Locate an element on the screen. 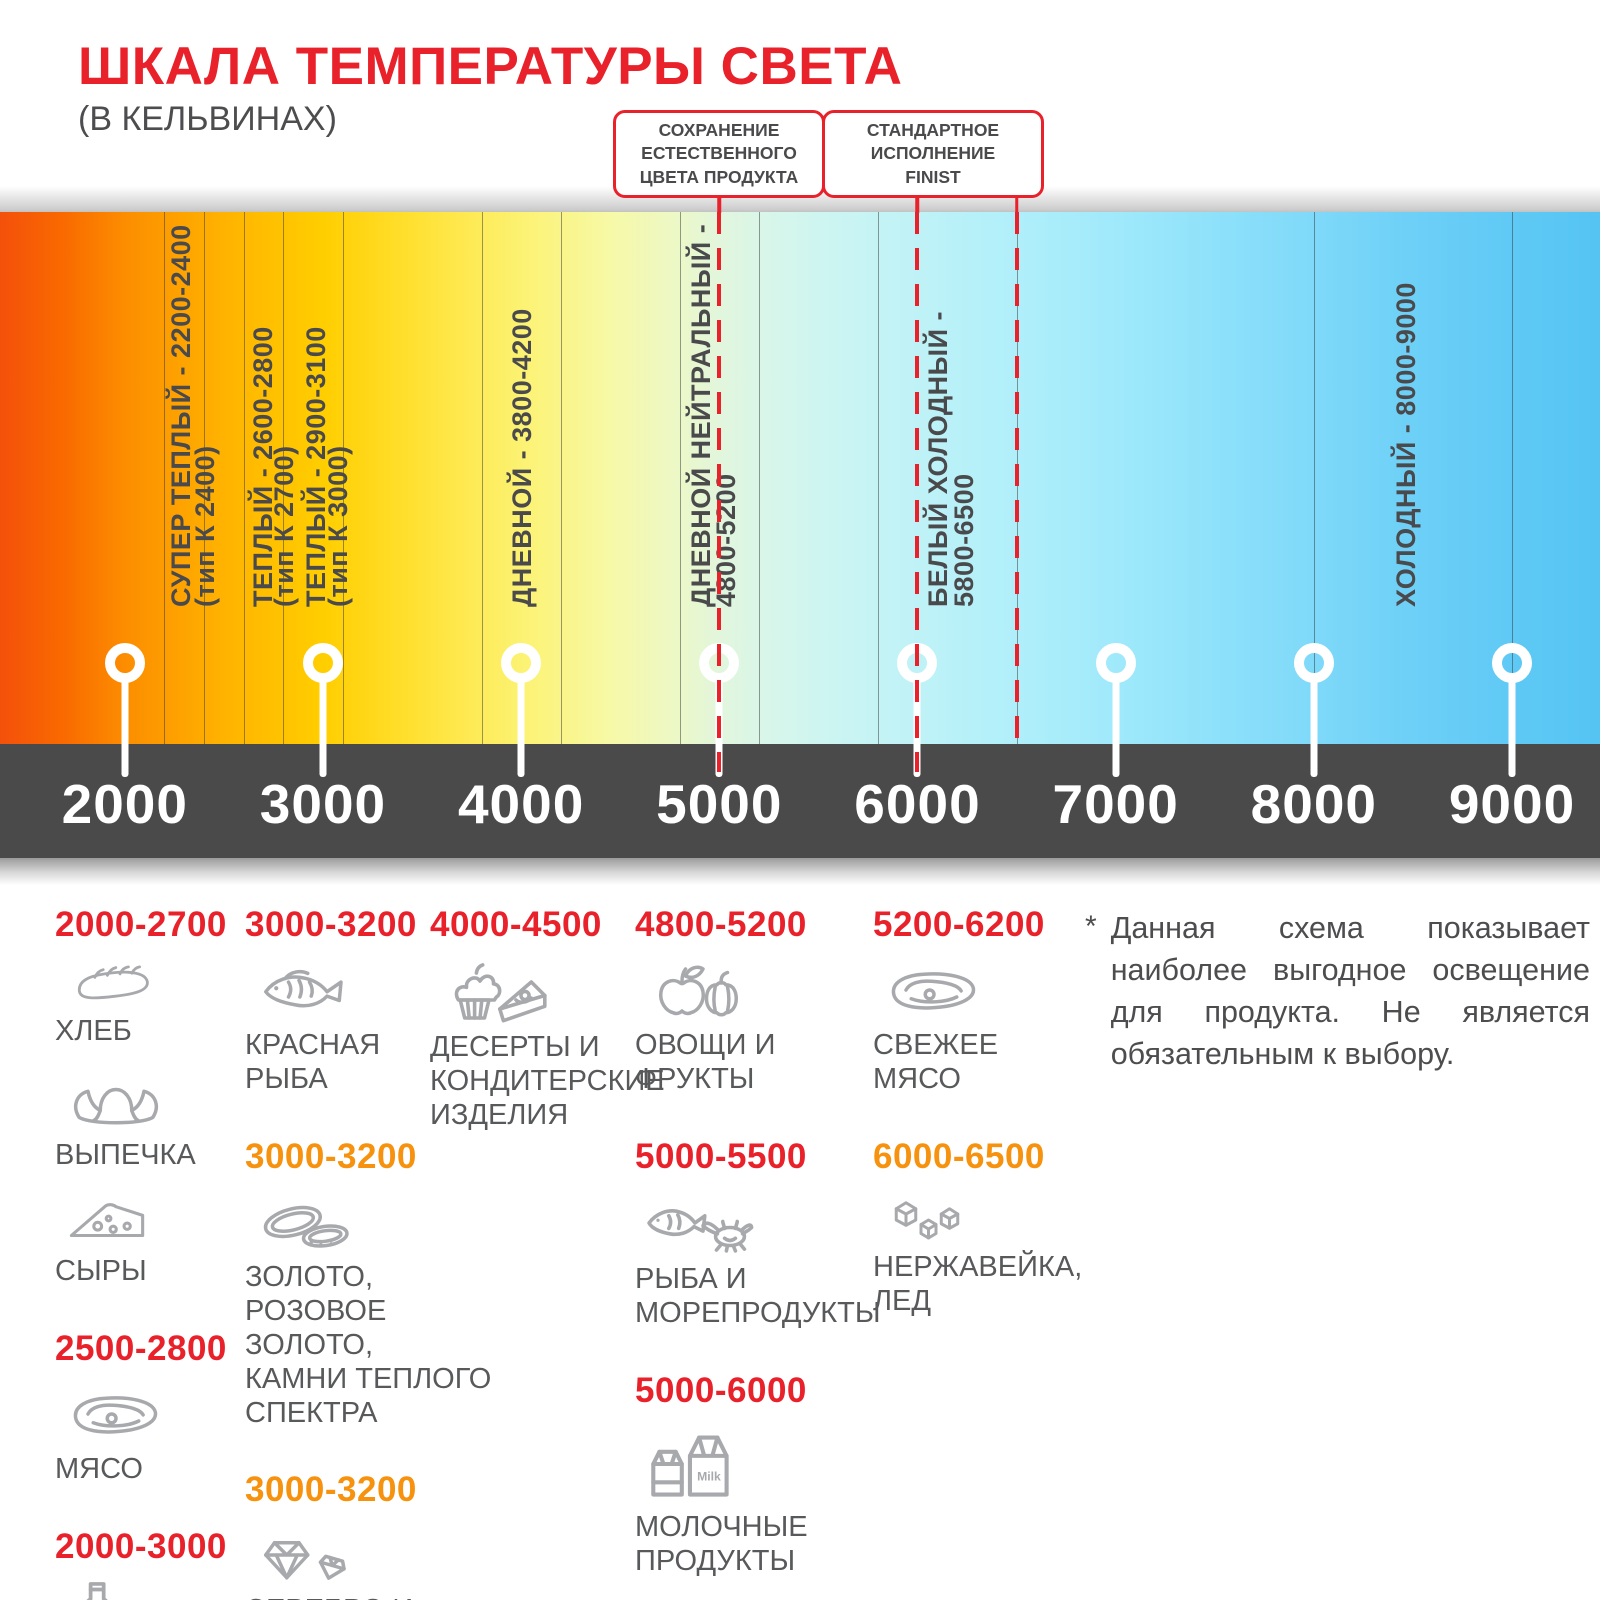  callout-natural-color: СОХРАНЕНИЕ ЕСТЕСТВЕННОГО ЦВЕТА ПРОДУКТА is located at coordinates (719, 154).